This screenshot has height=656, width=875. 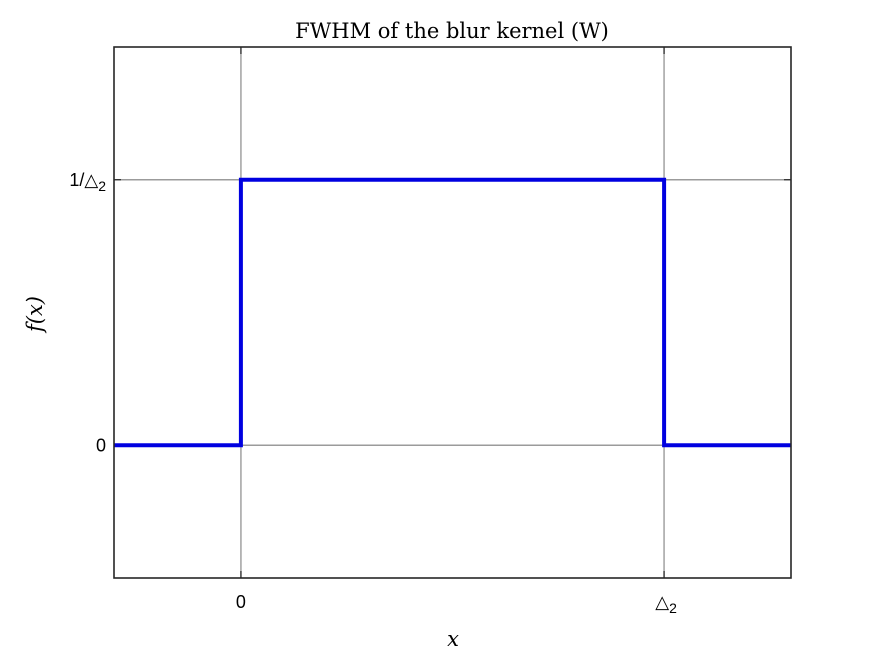 What do you see at coordinates (87, 182) in the screenshot?
I see `y-tick-label-1: 1/△2` at bounding box center [87, 182].